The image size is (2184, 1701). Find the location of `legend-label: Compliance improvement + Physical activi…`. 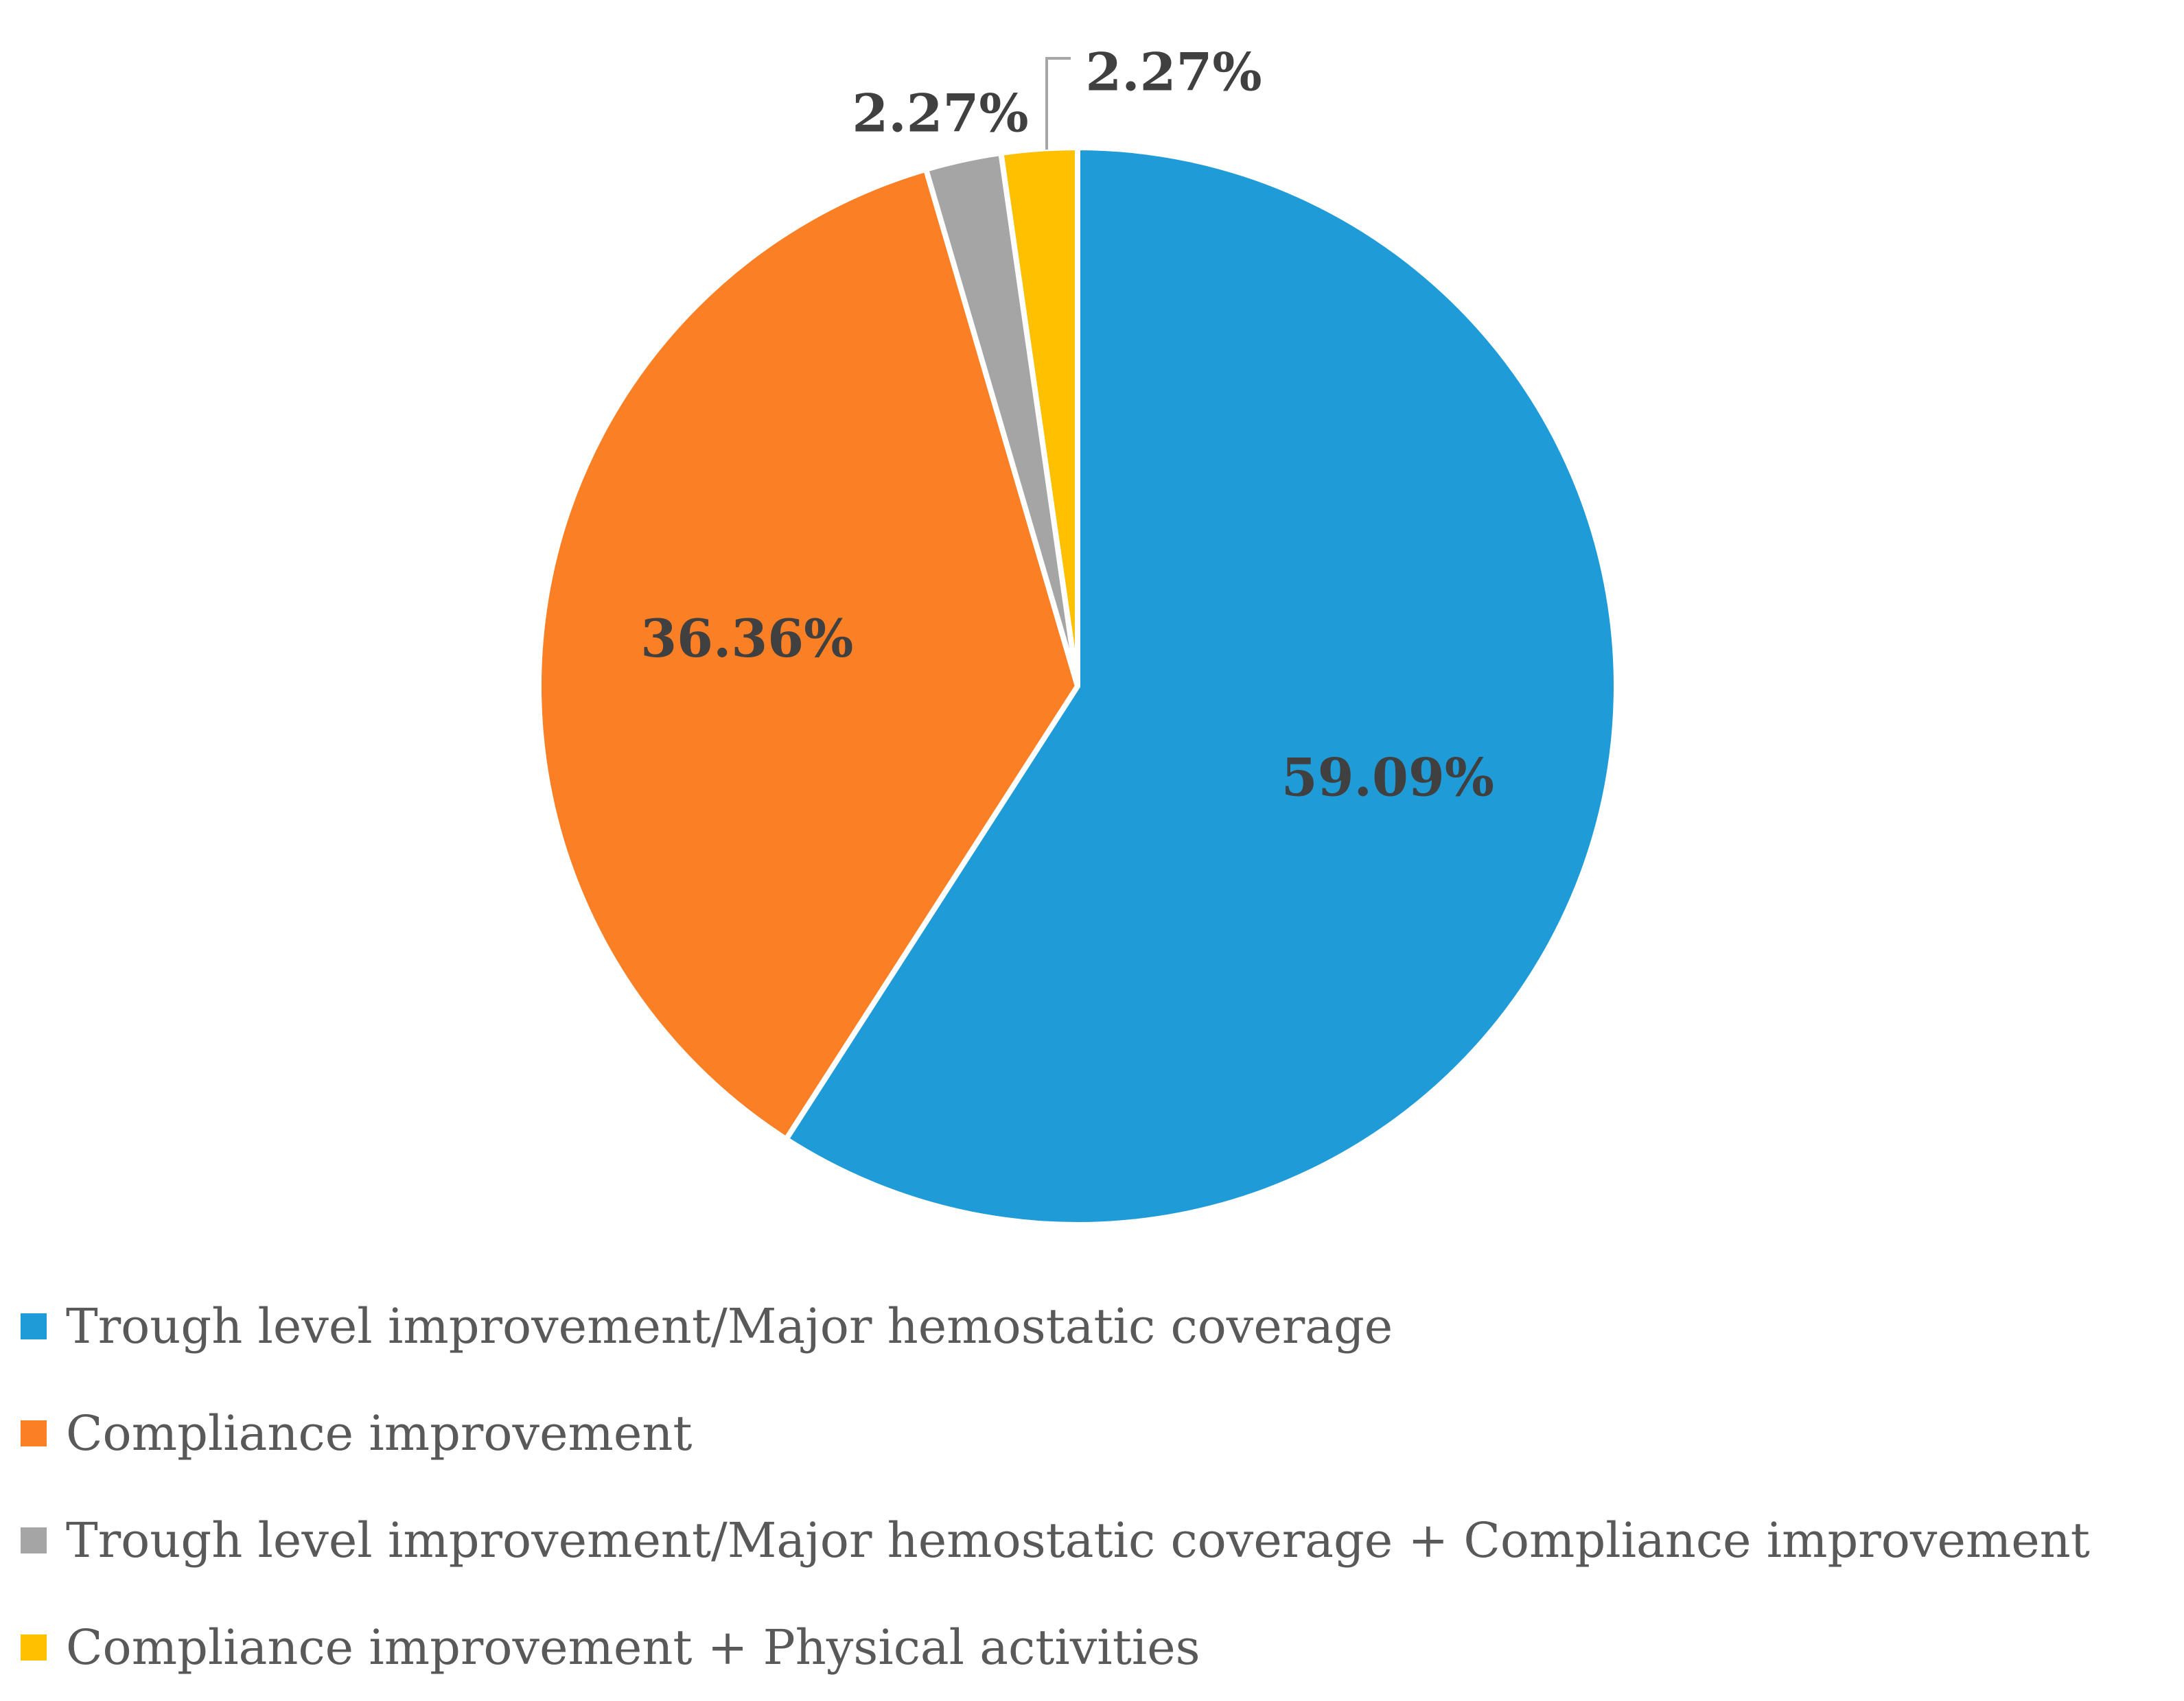

legend-label: Compliance improvement + Physical activi… is located at coordinates (633, 1647).